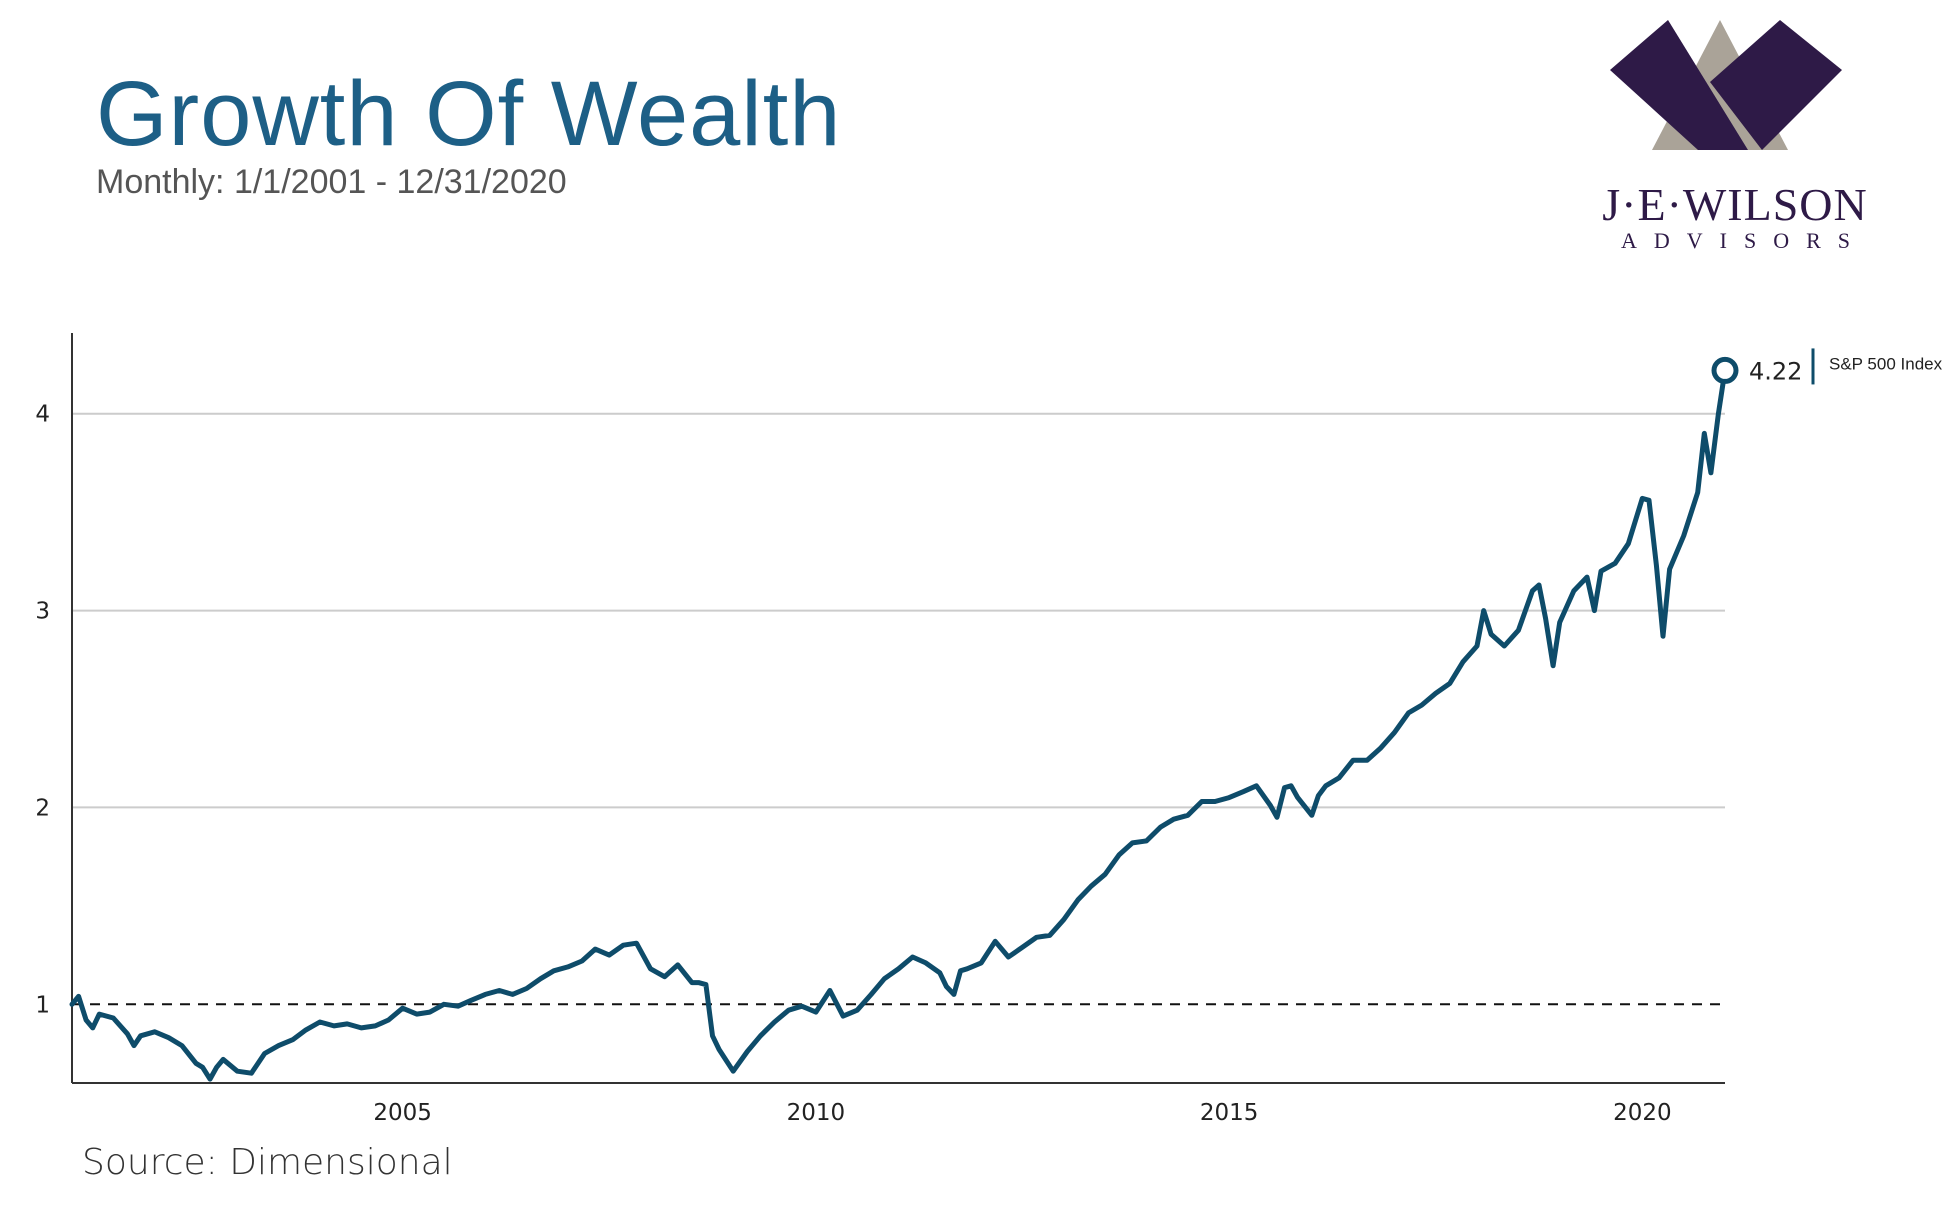 This screenshot has width=1953, height=1206. Describe the element at coordinates (1744, 240) in the screenshot. I see `logo-tagline: ADVISORS` at that location.